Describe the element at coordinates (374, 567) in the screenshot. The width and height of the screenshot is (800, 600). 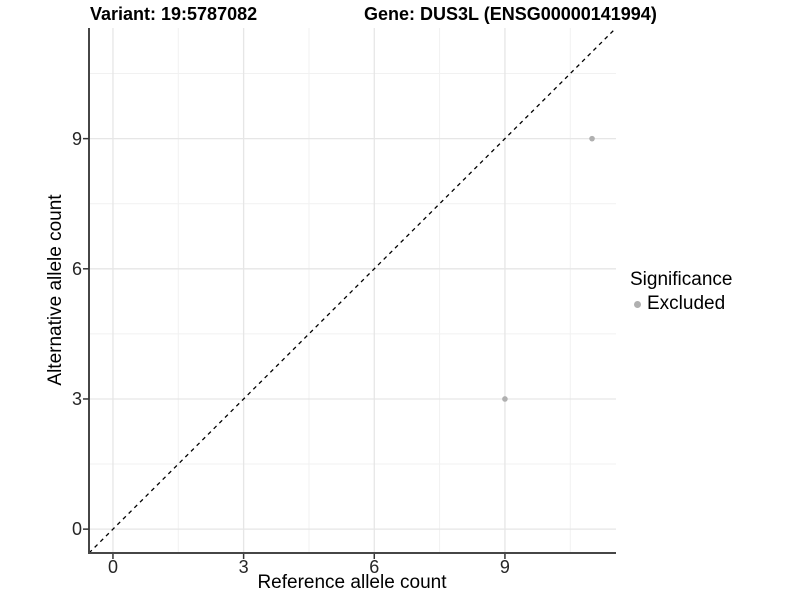
I see `x-tick-label: 6` at that location.